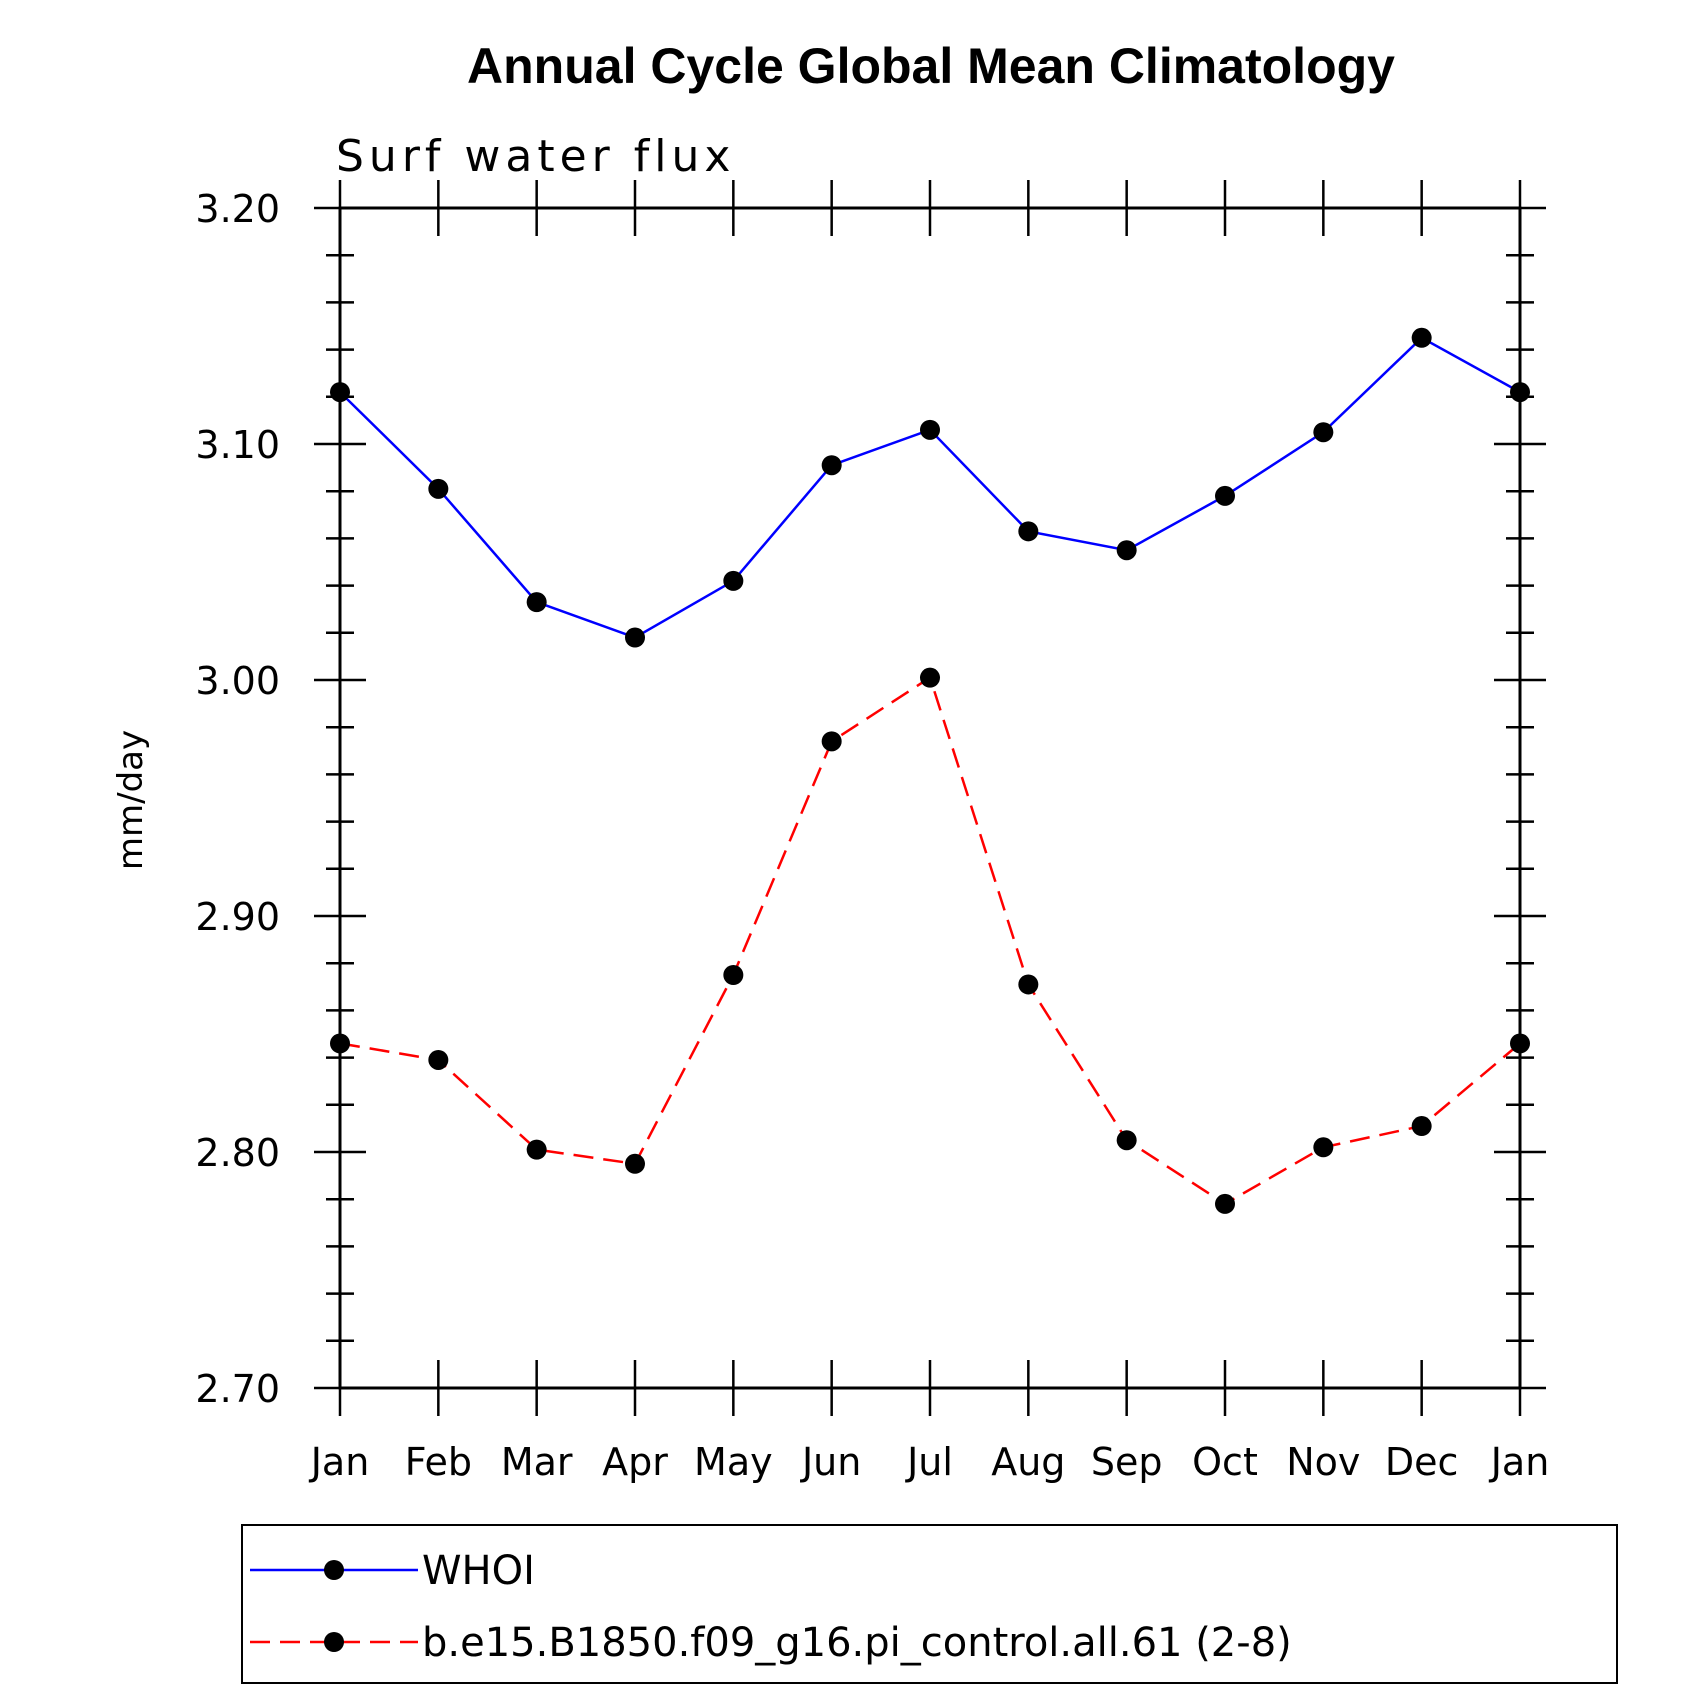  Describe the element at coordinates (1225, 1462) in the screenshot. I see `x-tick-label: Oct` at that location.